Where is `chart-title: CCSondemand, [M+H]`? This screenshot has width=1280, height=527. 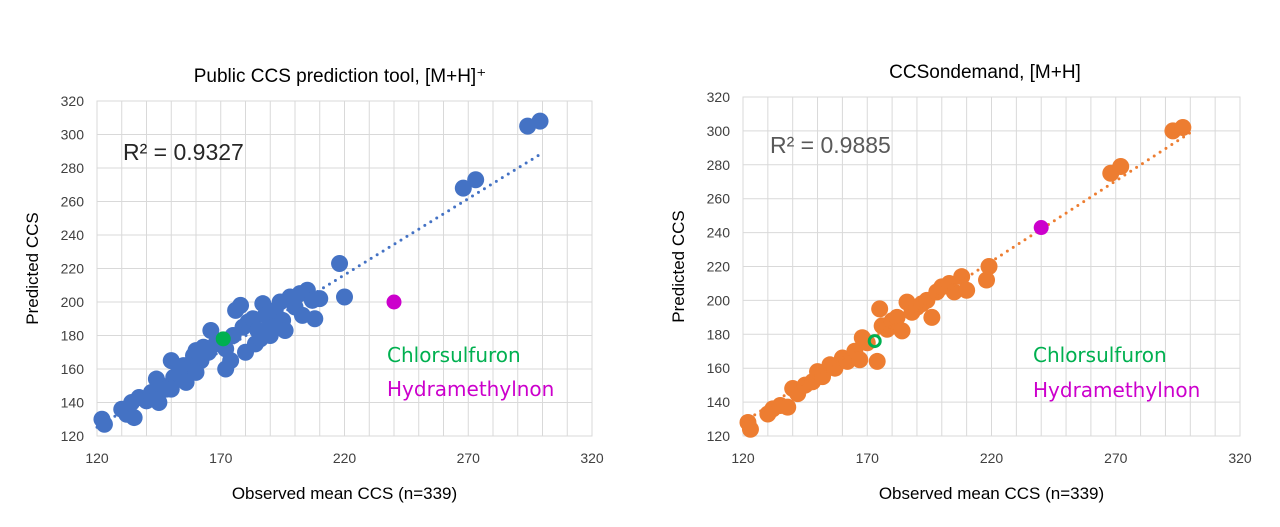
chart-title: CCSondemand, [M+H] is located at coordinates (985, 72).